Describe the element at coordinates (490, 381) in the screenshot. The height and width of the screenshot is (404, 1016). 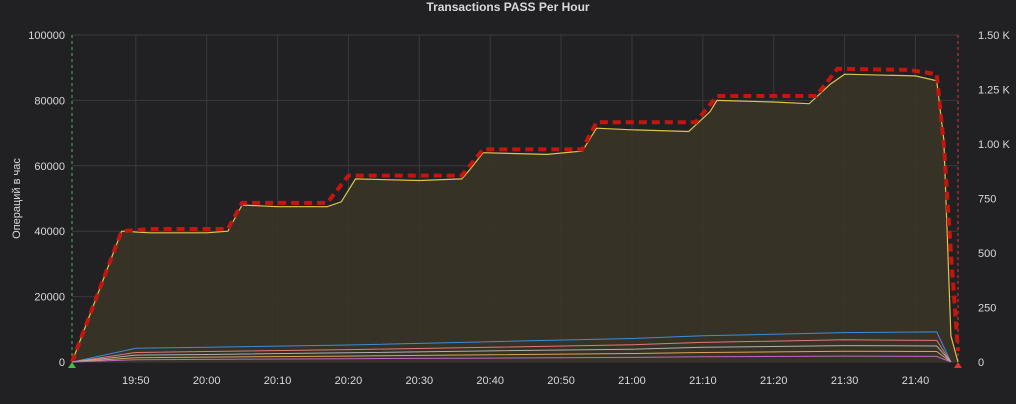
I see `x-tick-label: 20:40` at that location.